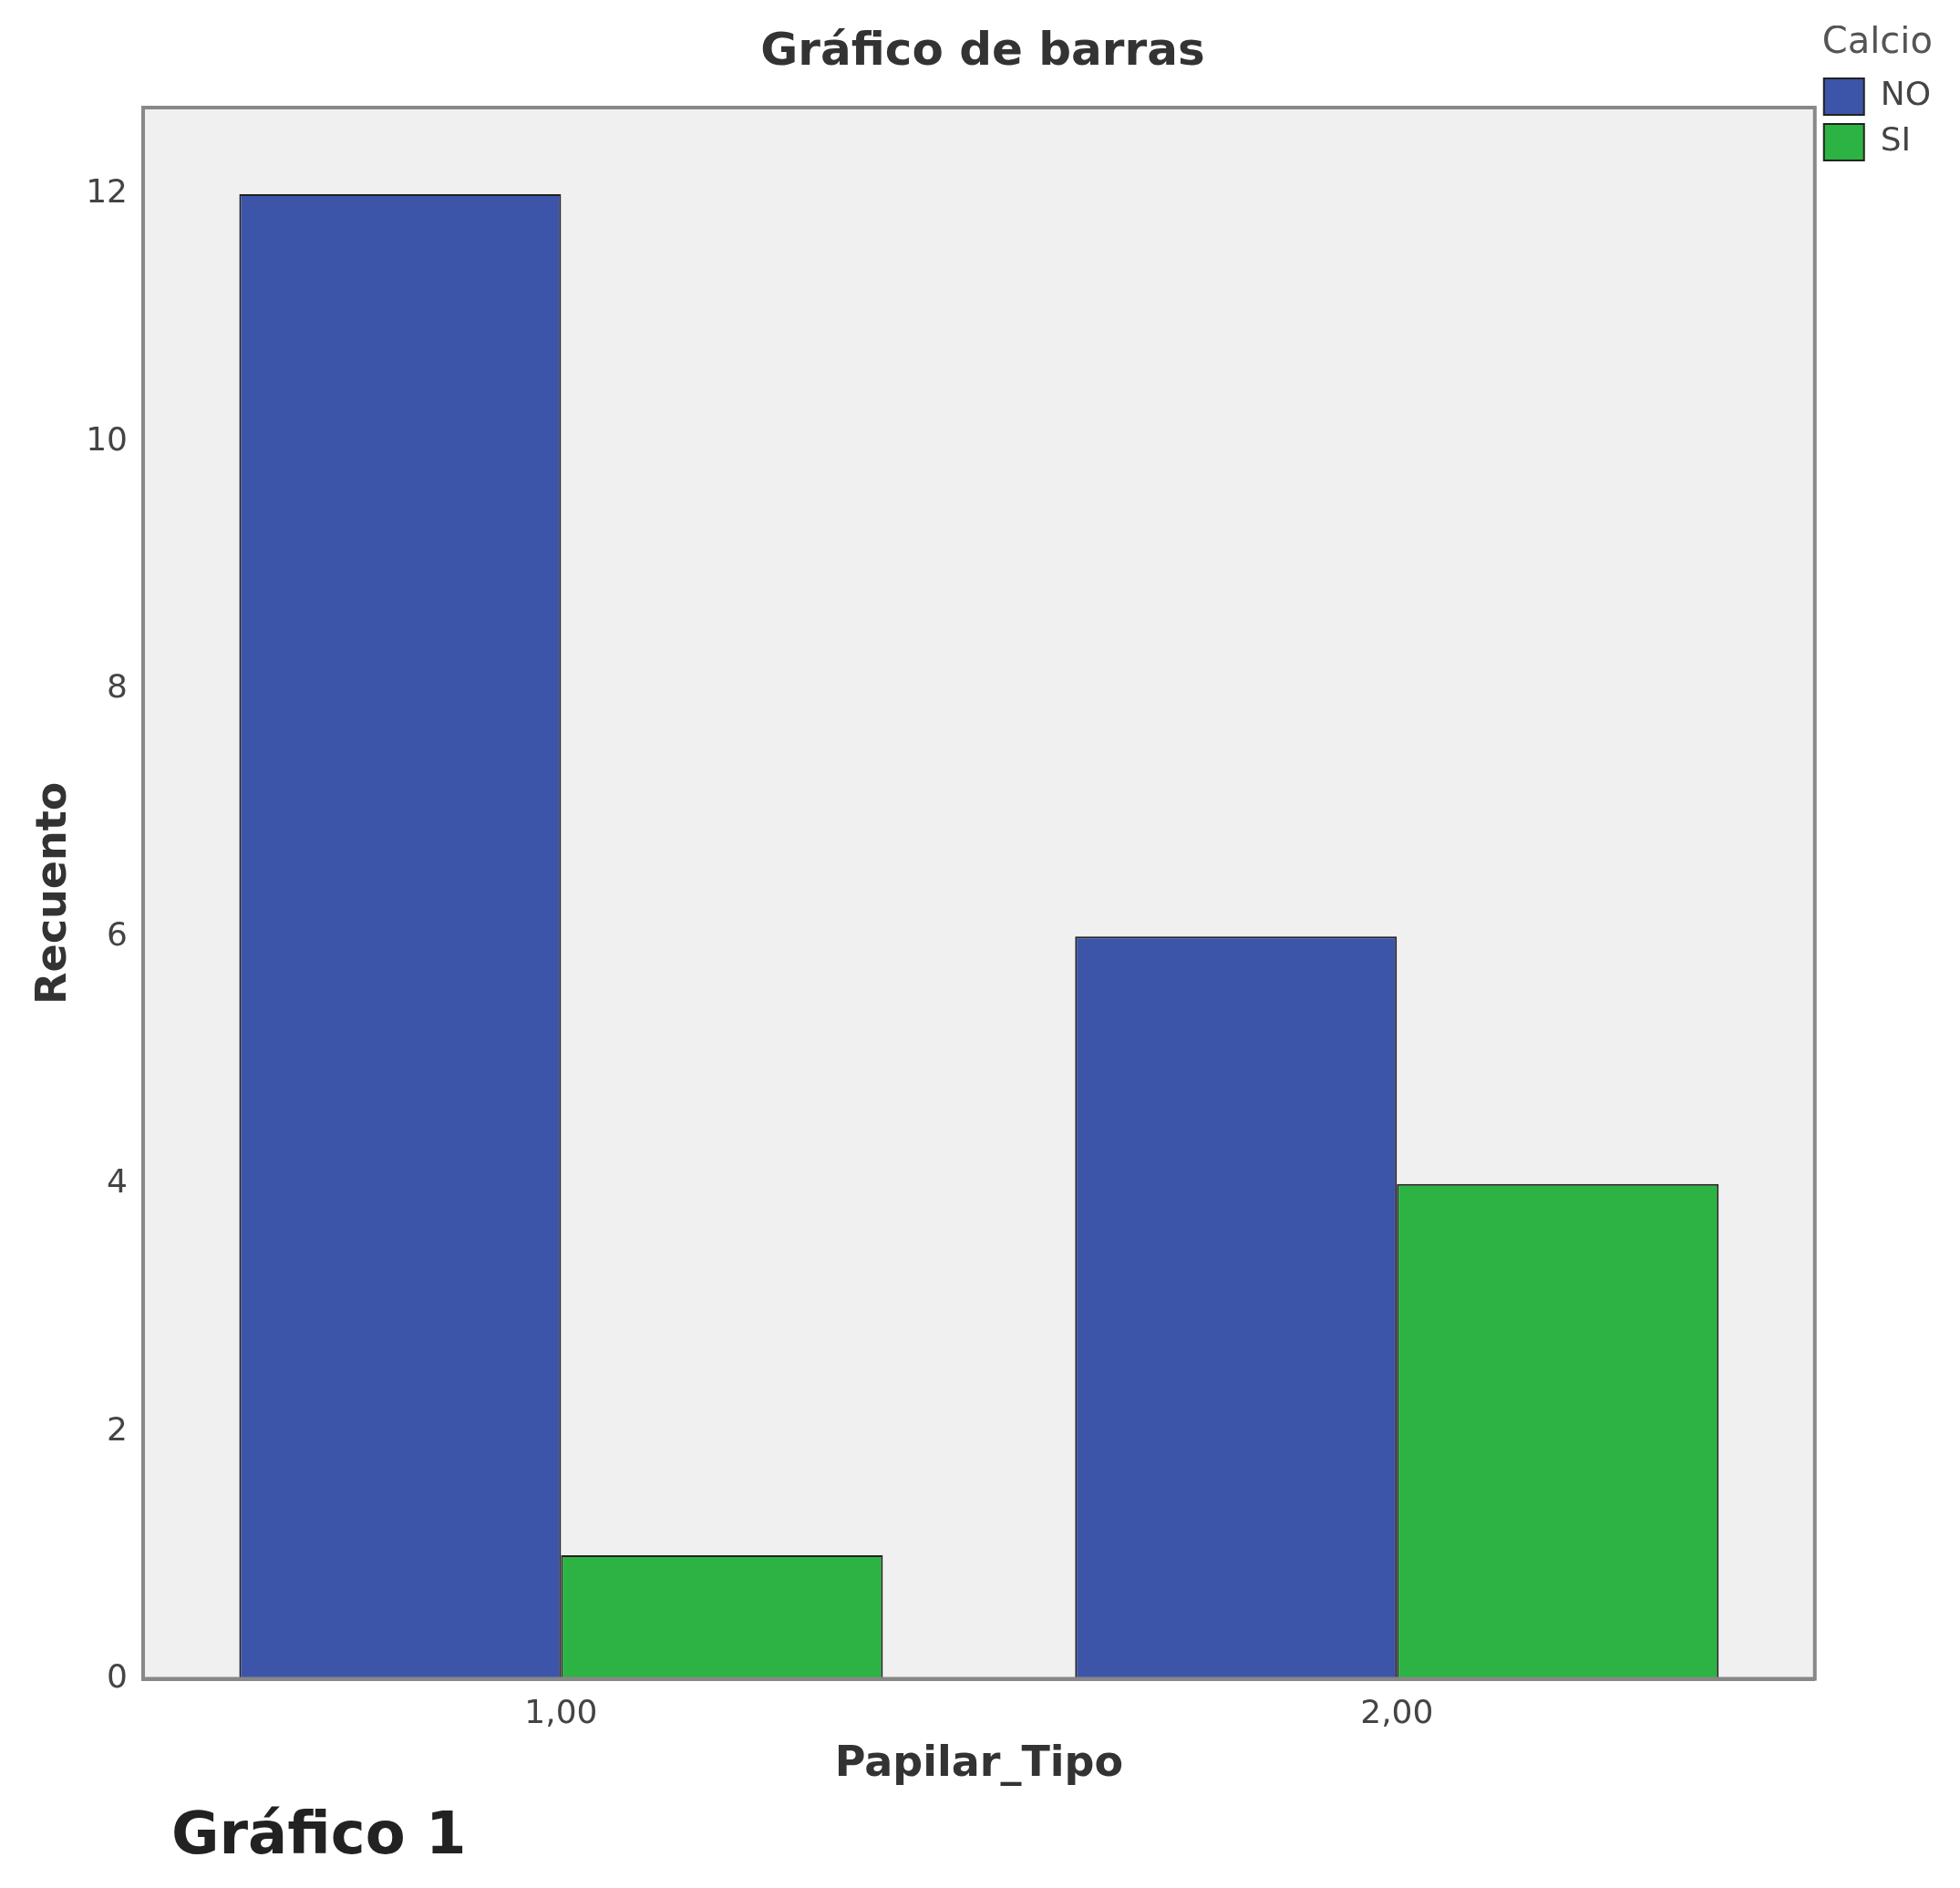 The image size is (1960, 1888). I want to click on legend-label: NO, so click(1906, 94).